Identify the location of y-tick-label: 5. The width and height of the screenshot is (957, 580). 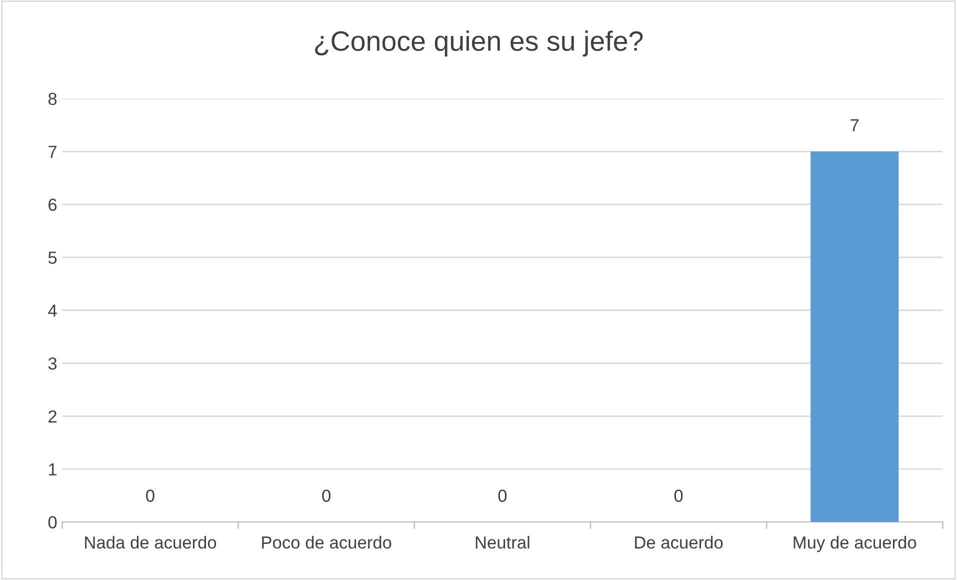
(52, 258).